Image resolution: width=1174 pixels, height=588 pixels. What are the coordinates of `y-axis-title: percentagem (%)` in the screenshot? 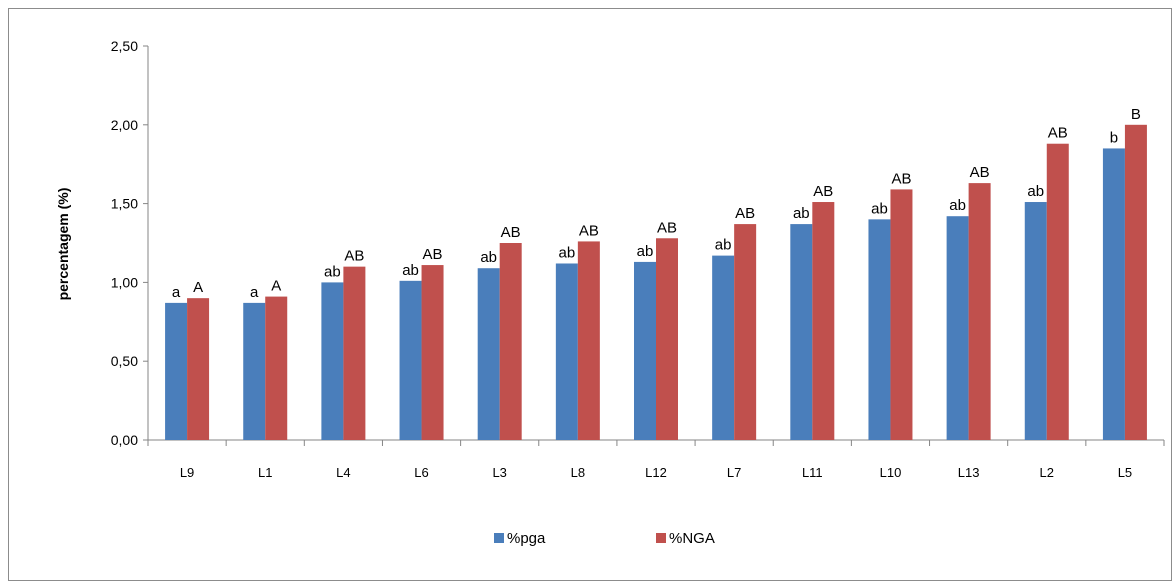 It's located at (63, 244).